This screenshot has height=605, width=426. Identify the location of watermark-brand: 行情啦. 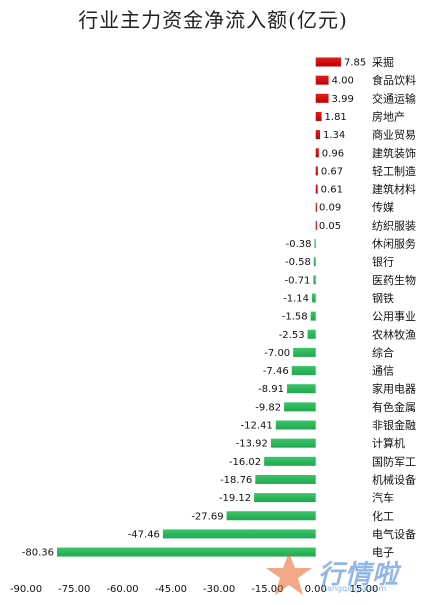
(359, 575).